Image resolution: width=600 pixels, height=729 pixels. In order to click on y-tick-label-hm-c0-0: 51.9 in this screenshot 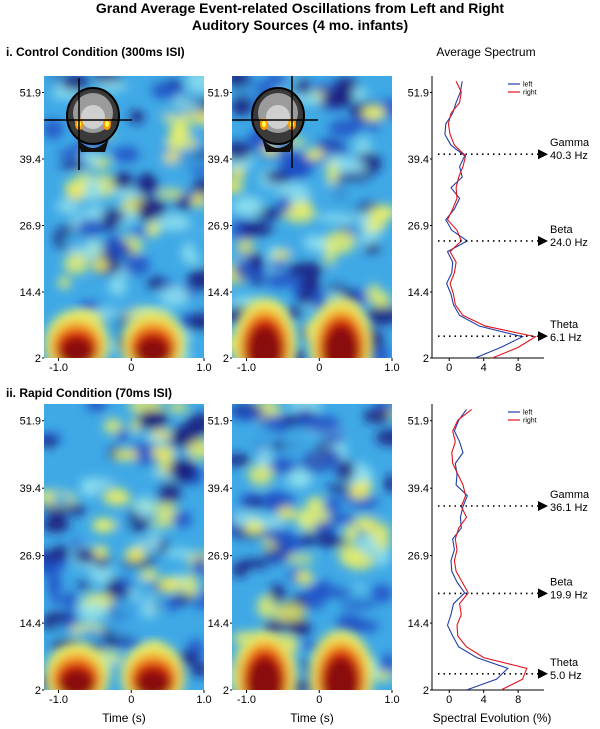, I will do `click(30, 93)`.